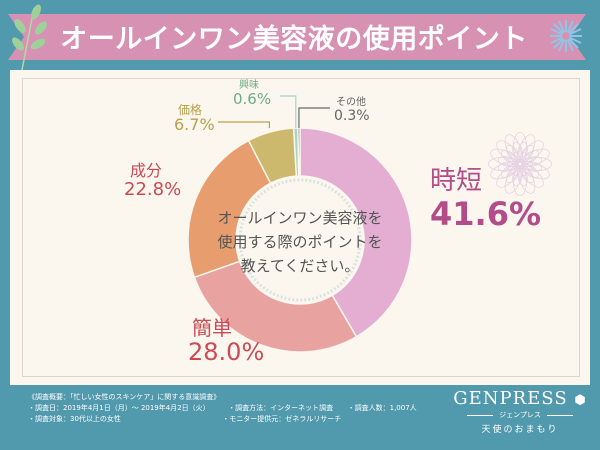 The height and width of the screenshot is (450, 600). I want to click on ribbon-shape, so click(297, 37).